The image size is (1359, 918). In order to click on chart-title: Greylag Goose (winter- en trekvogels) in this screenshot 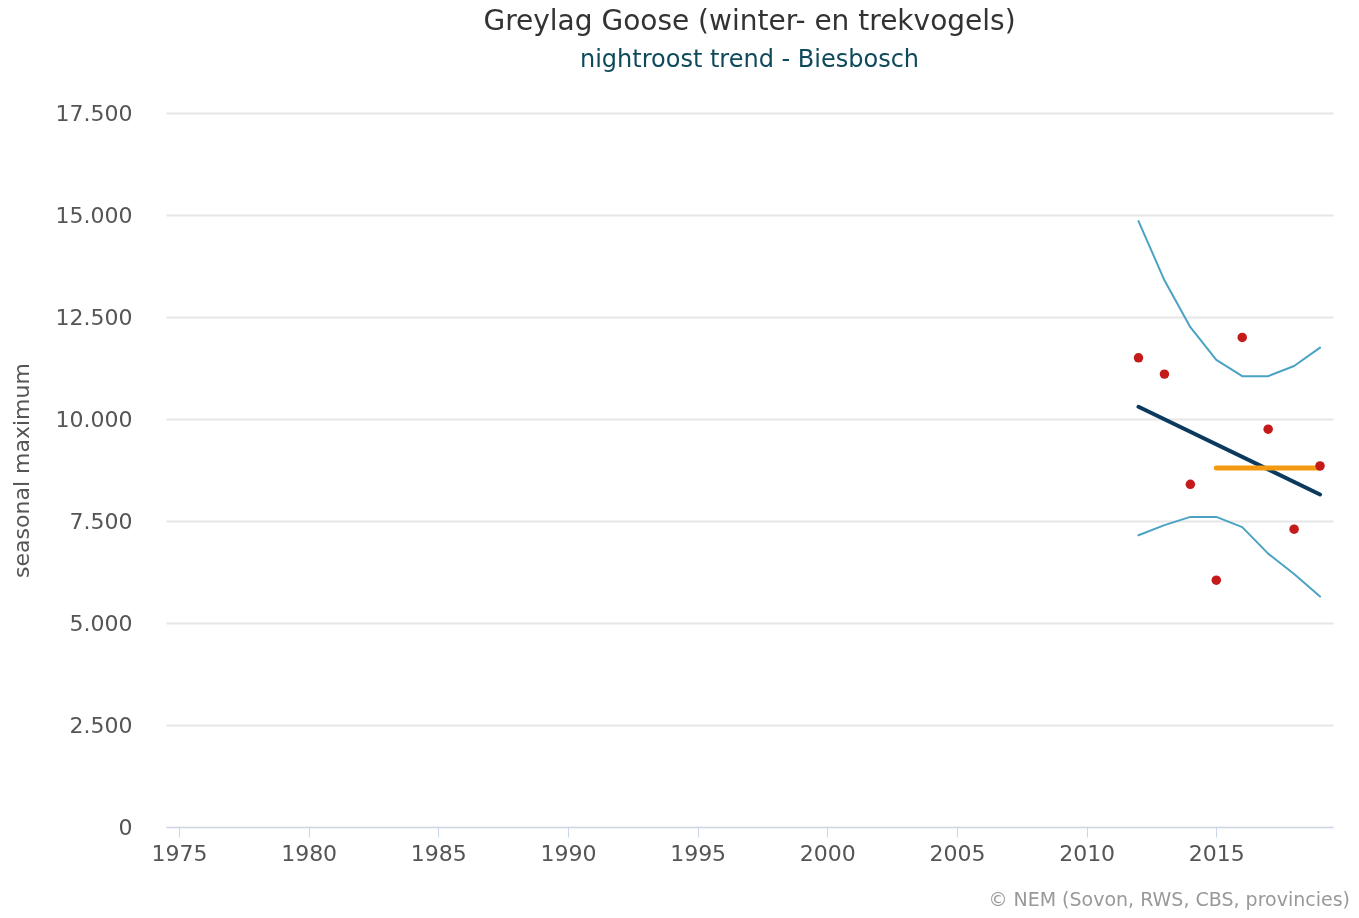, I will do `click(749, 20)`.